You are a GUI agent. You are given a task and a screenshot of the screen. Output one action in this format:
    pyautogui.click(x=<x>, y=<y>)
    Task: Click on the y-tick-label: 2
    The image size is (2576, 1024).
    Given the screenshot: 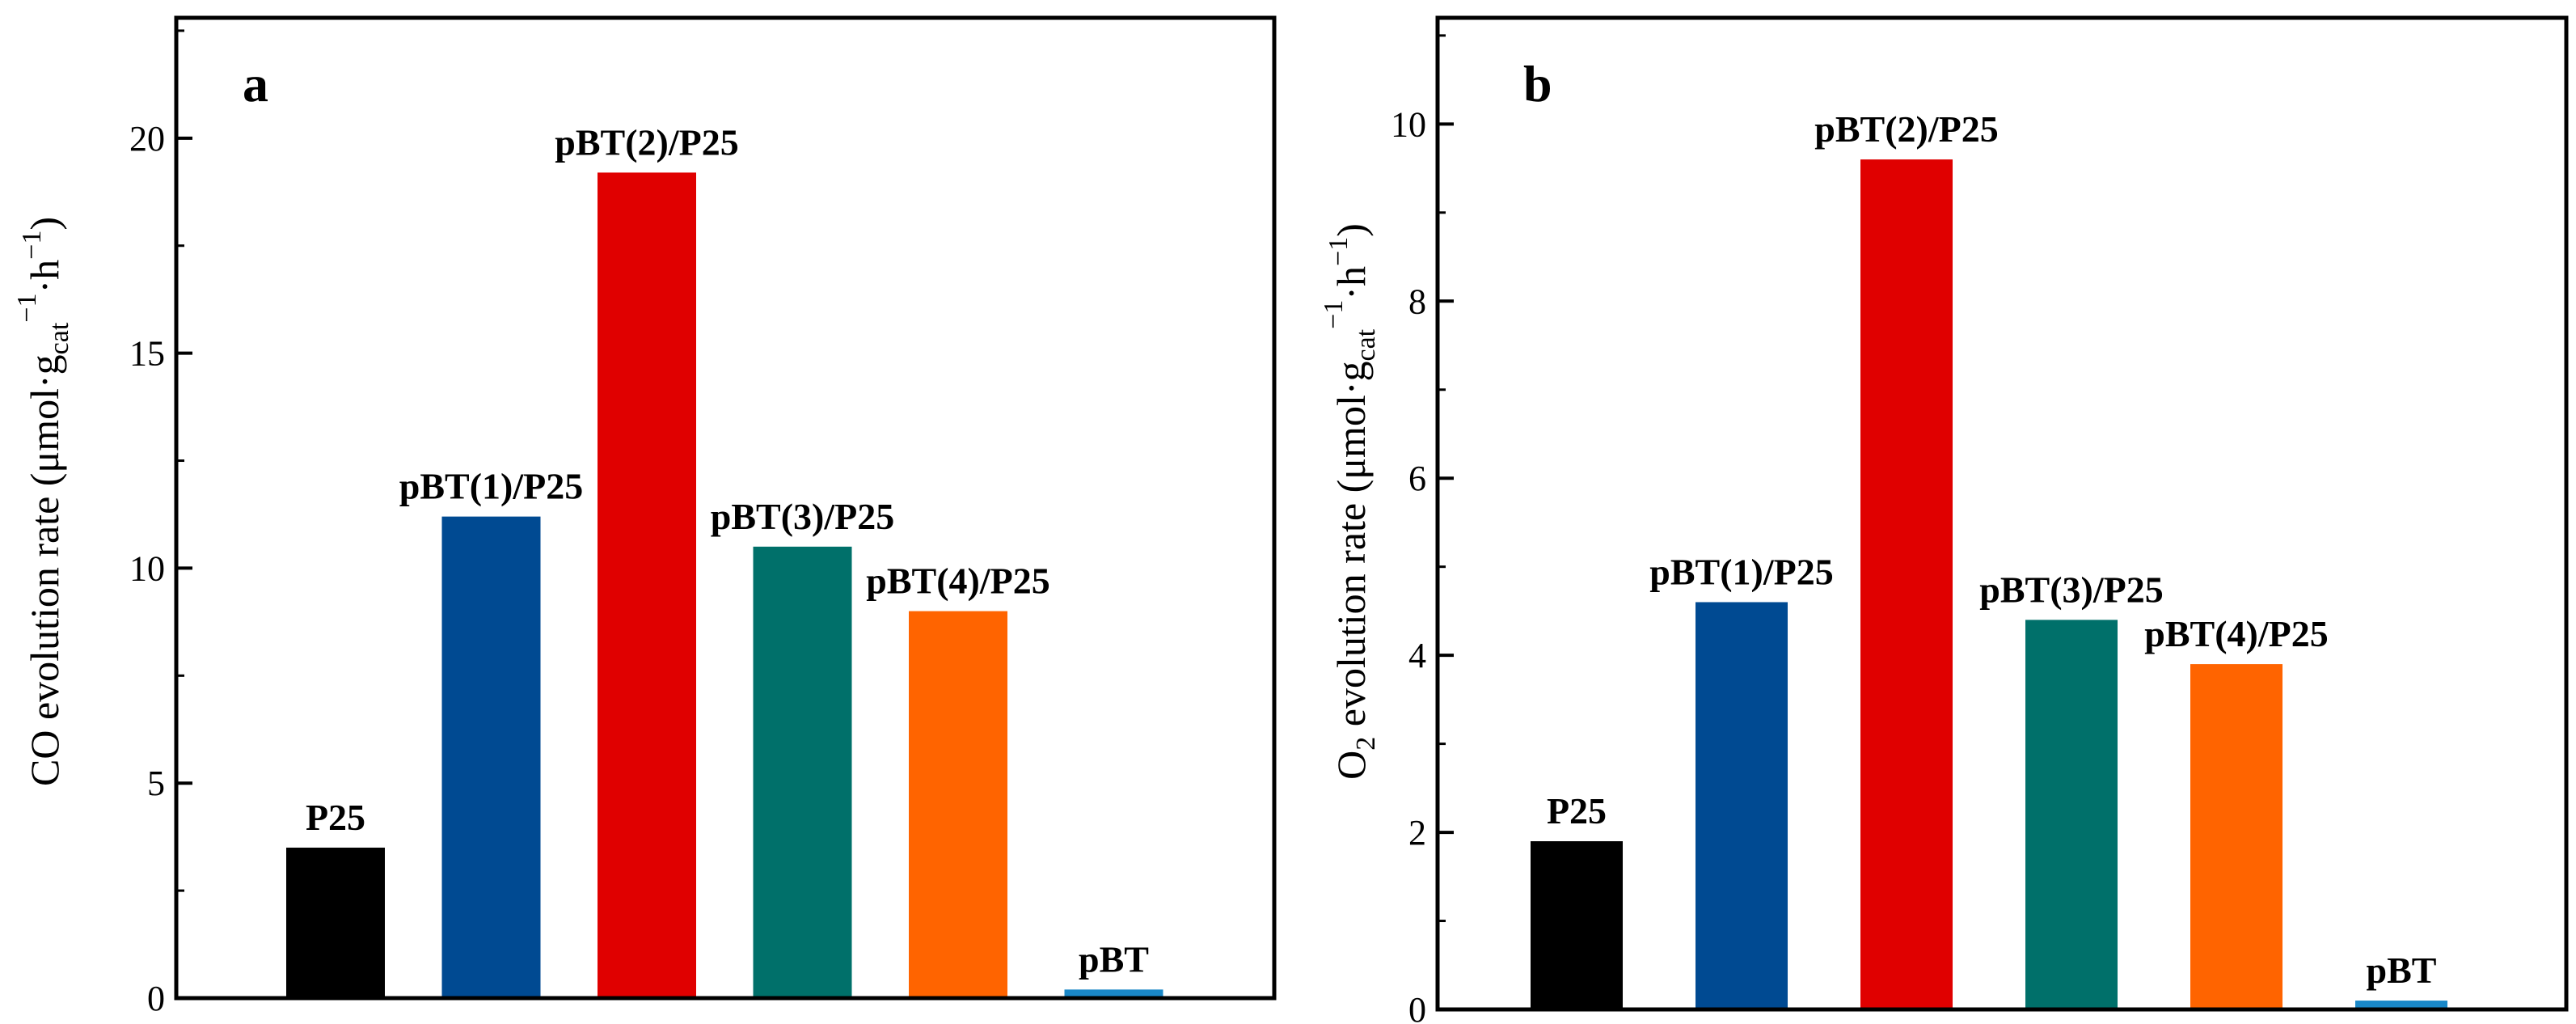 What is the action you would take?
    pyautogui.click(x=1417, y=833)
    